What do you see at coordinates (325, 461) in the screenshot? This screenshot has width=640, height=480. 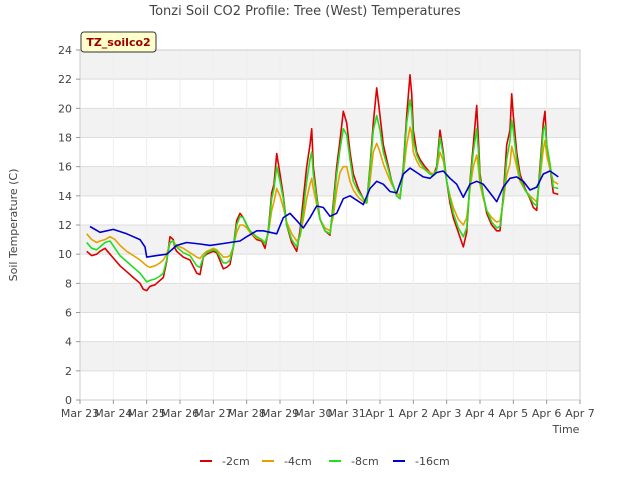 I see `legend: -2cm -4cm -8cm -16cm` at bounding box center [325, 461].